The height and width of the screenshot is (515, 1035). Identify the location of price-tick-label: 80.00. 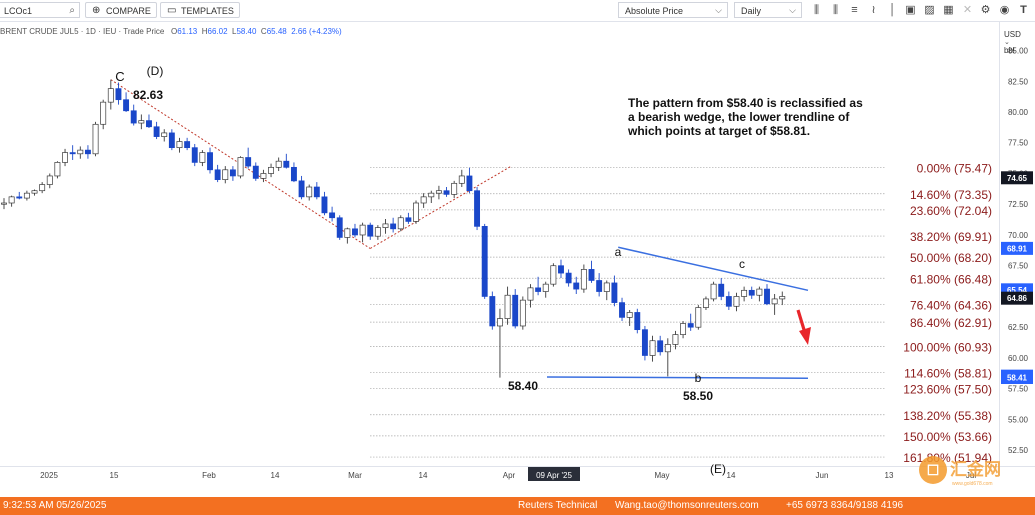
(1018, 112).